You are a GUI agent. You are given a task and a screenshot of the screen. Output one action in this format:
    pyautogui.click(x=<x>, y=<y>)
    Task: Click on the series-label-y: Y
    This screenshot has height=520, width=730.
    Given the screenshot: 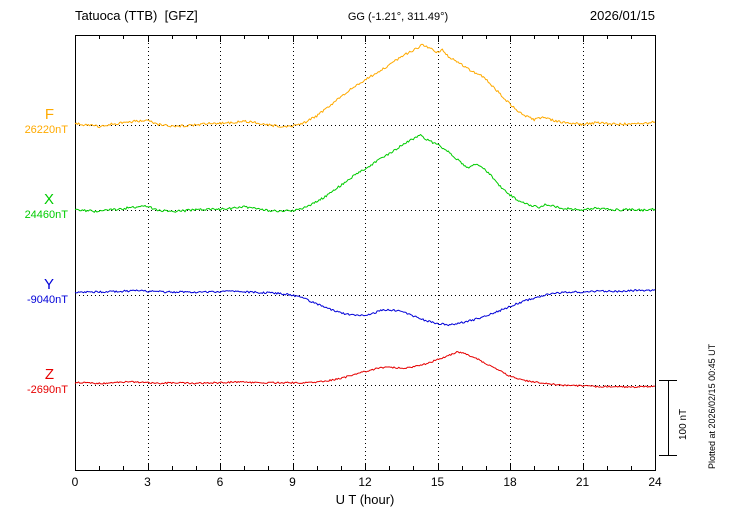 What is the action you would take?
    pyautogui.click(x=48, y=284)
    